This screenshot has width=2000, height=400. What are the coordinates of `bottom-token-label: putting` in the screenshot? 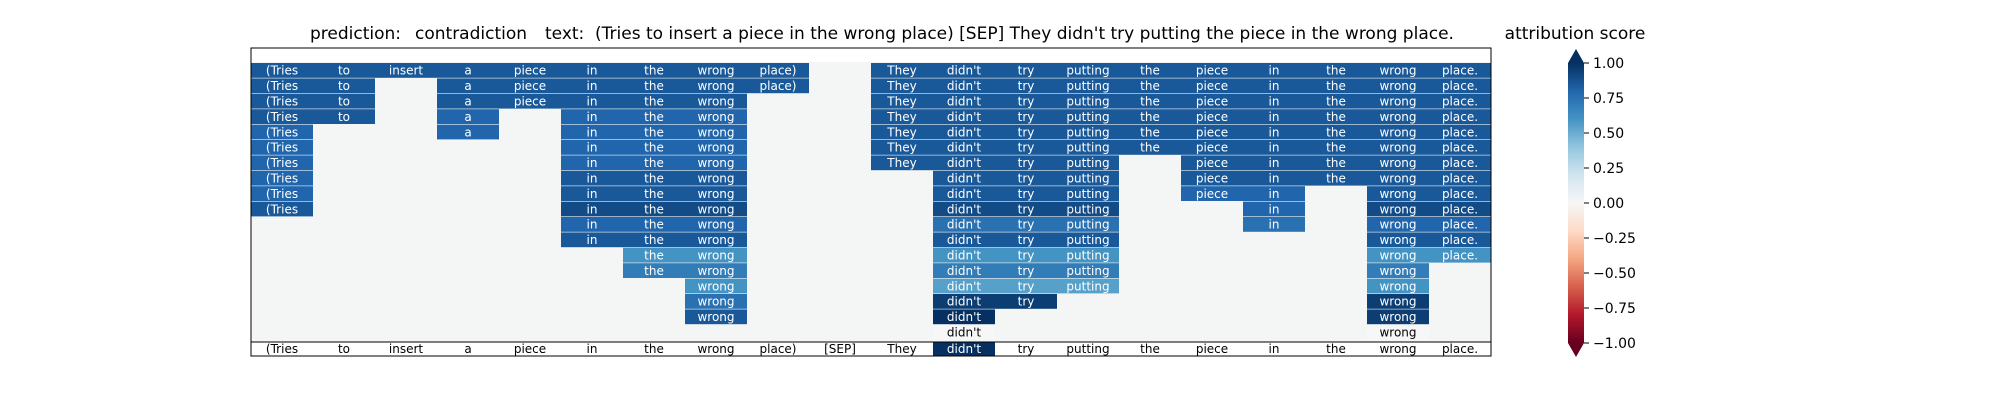 It's located at (1087, 349).